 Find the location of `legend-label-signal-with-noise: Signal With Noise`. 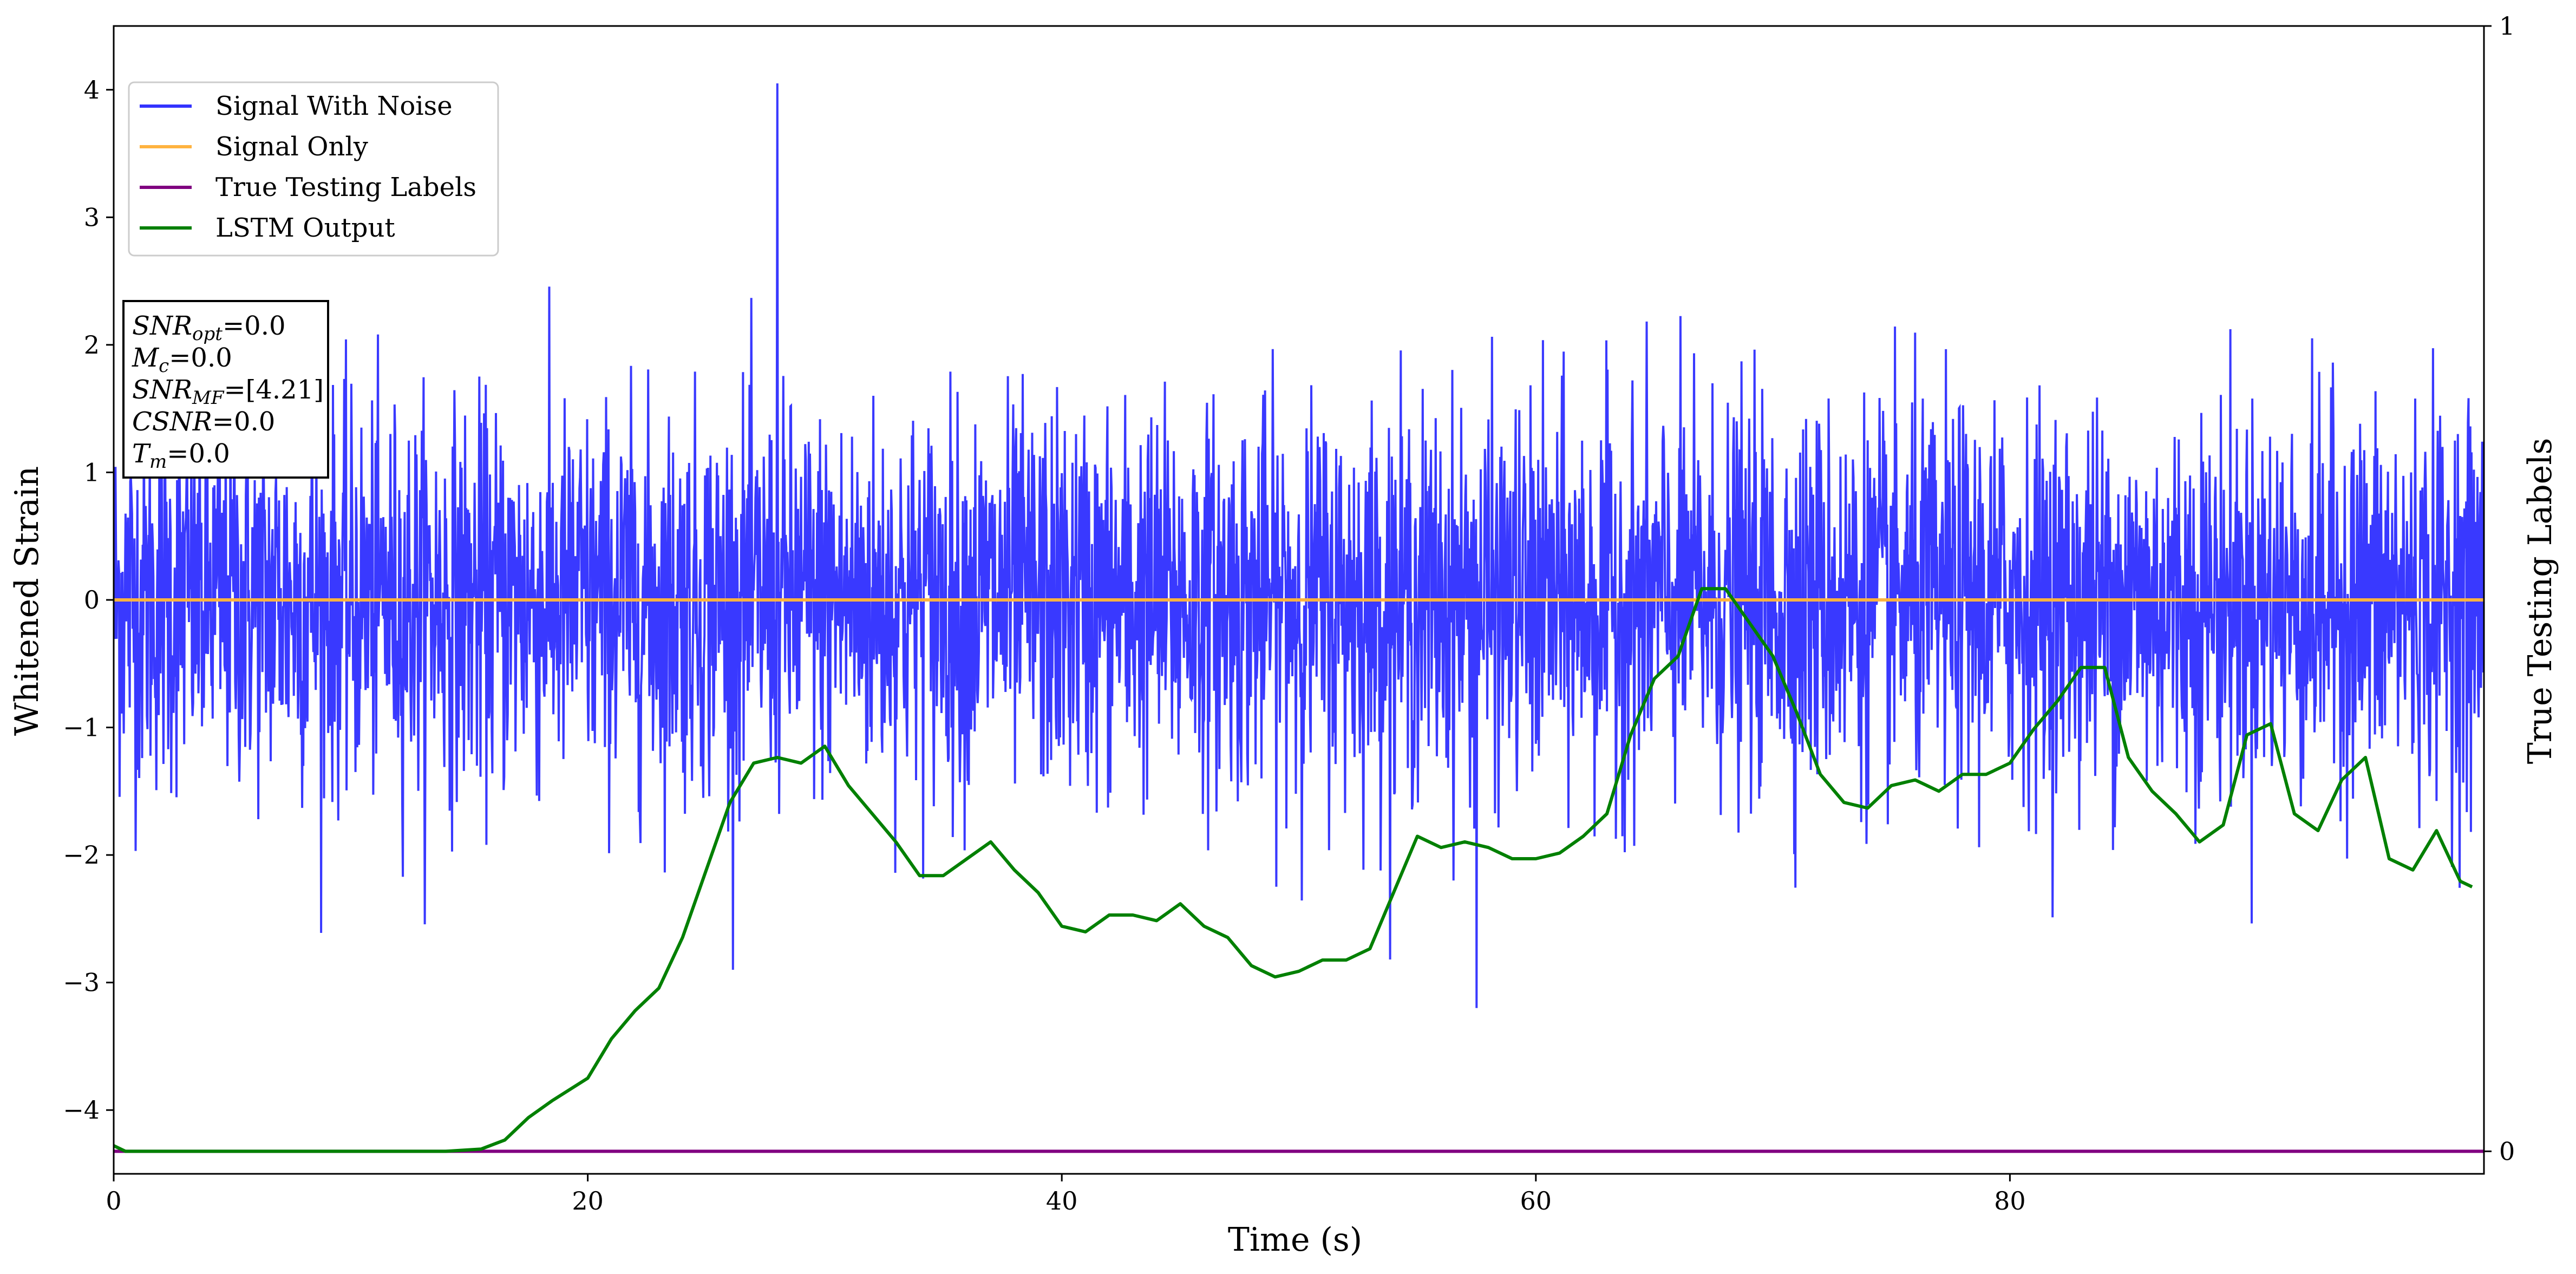

legend-label-signal-with-noise: Signal With Noise is located at coordinates (334, 106).